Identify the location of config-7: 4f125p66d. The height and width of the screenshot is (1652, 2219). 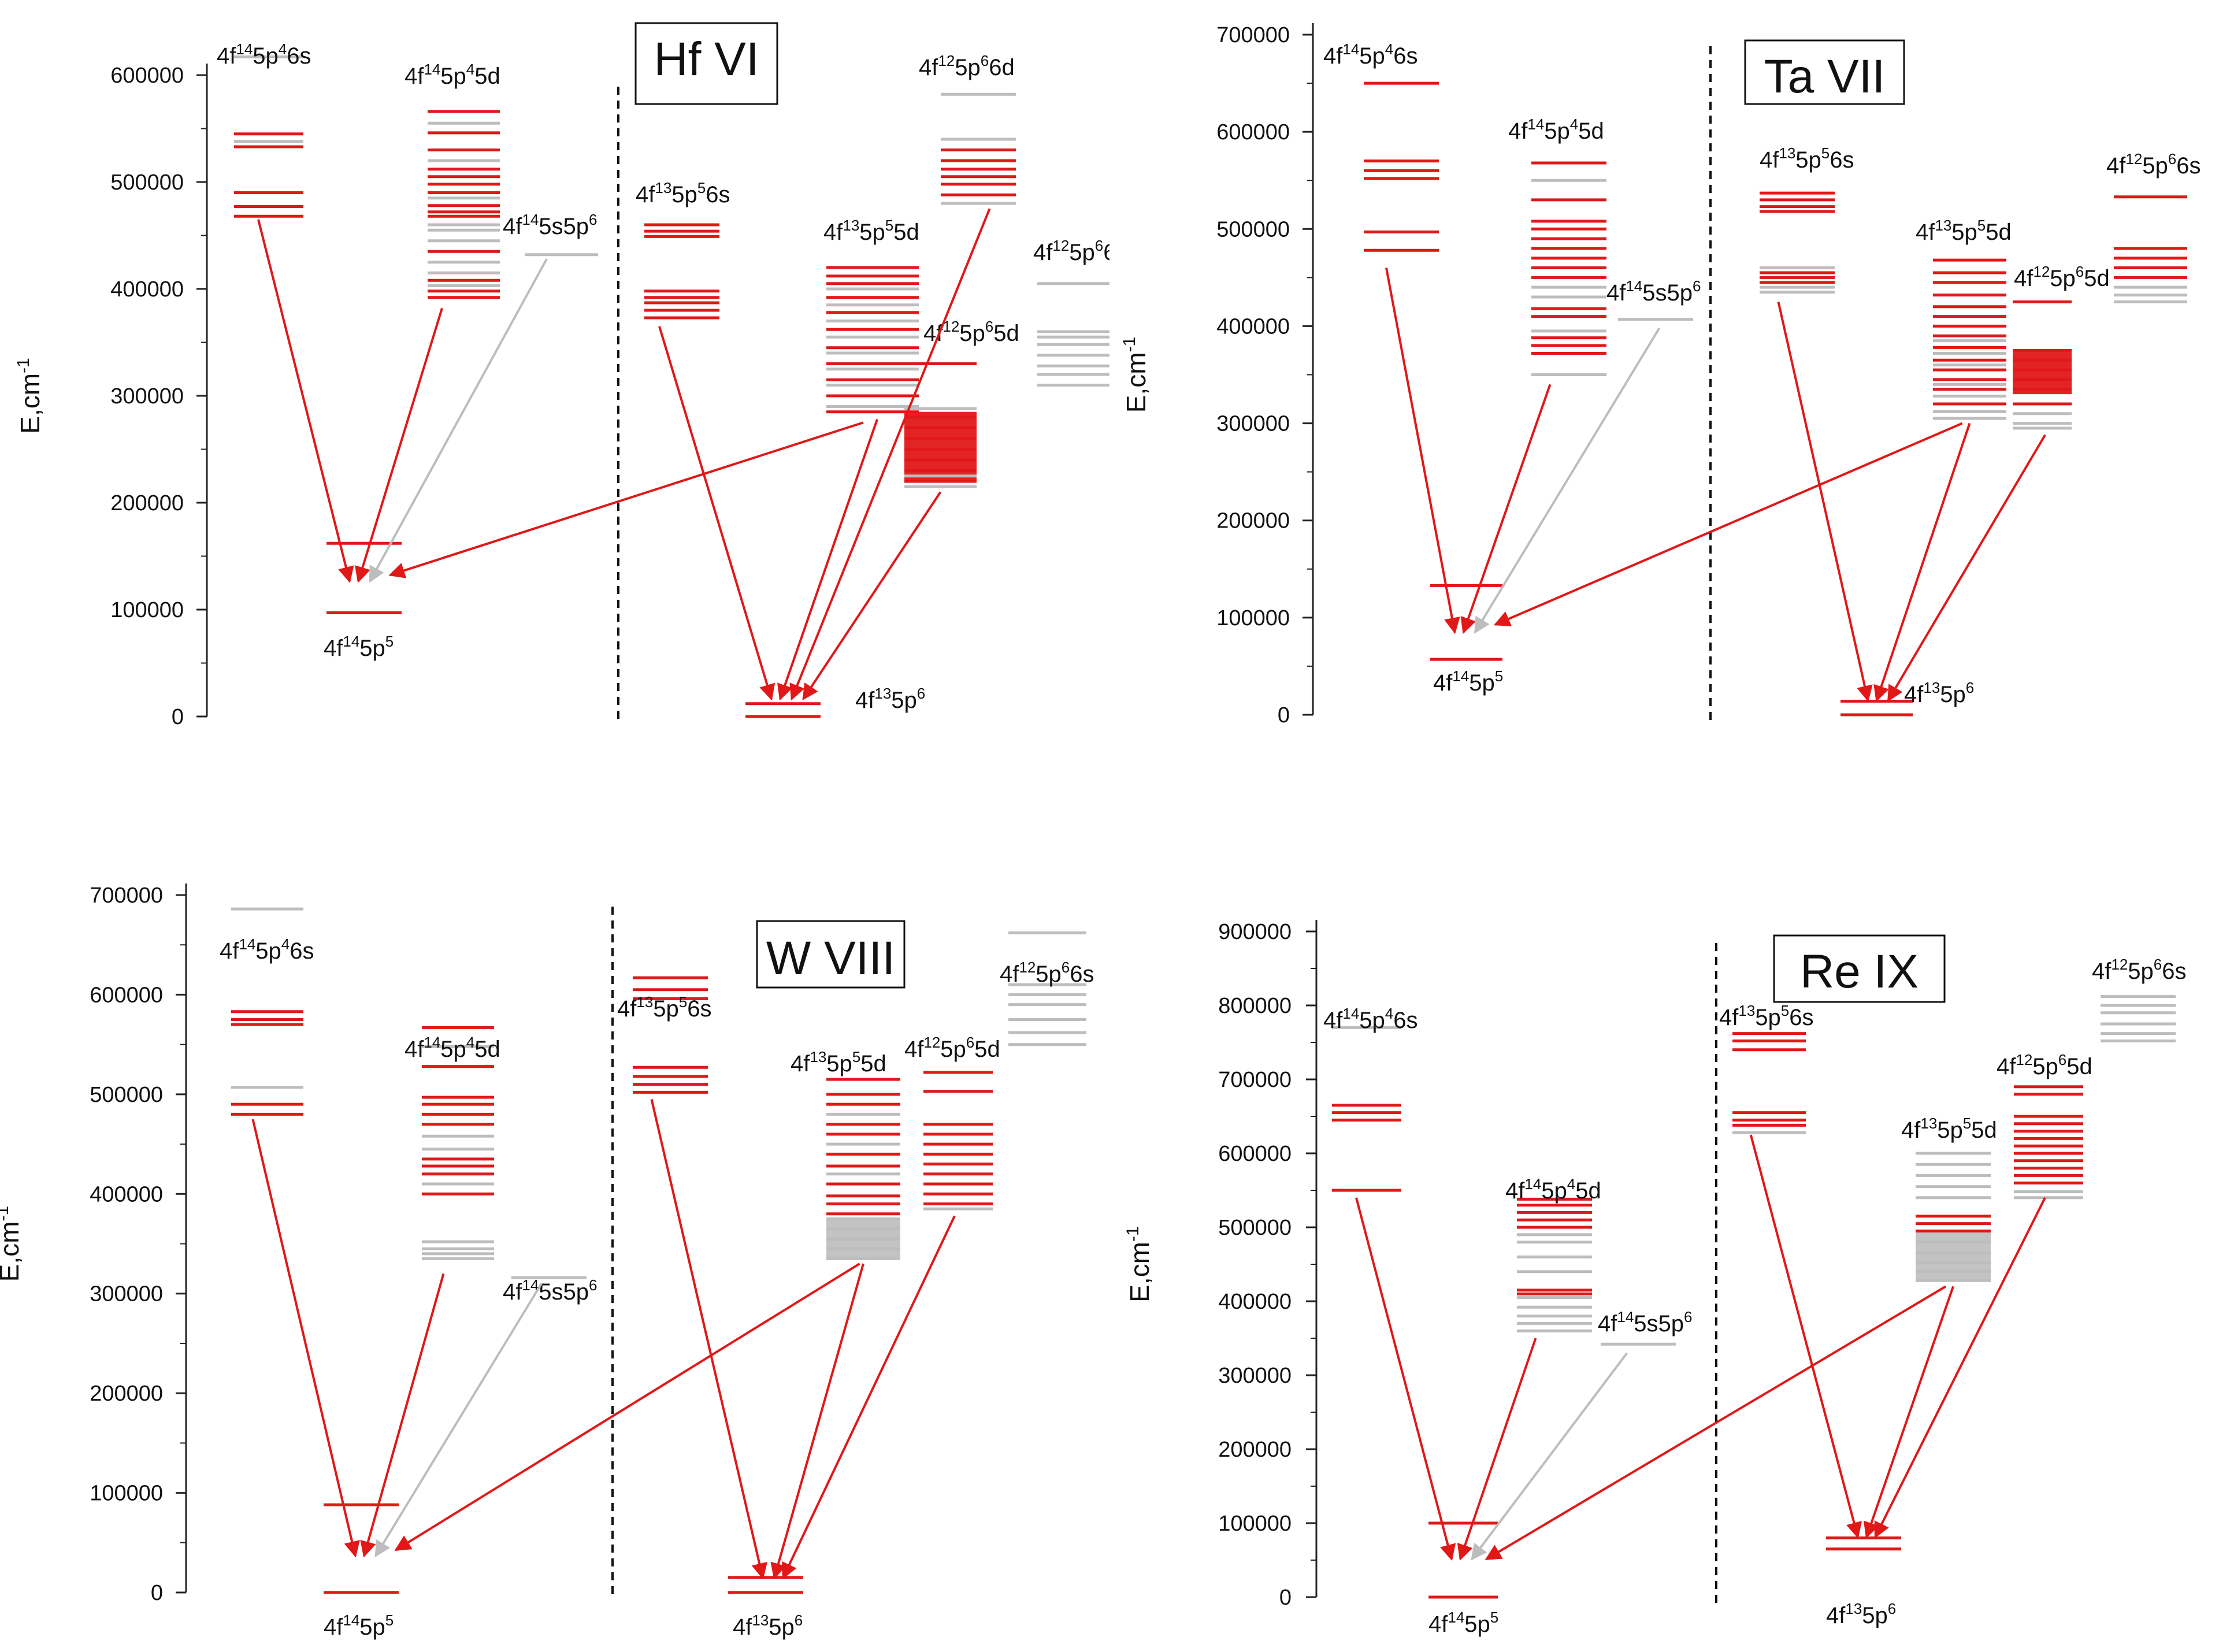
(968, 128).